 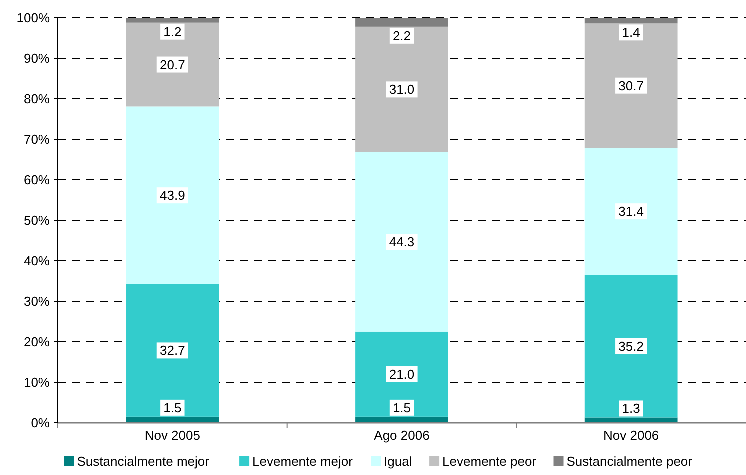 What do you see at coordinates (37, 301) in the screenshot?
I see `y-tick-label: 30%` at bounding box center [37, 301].